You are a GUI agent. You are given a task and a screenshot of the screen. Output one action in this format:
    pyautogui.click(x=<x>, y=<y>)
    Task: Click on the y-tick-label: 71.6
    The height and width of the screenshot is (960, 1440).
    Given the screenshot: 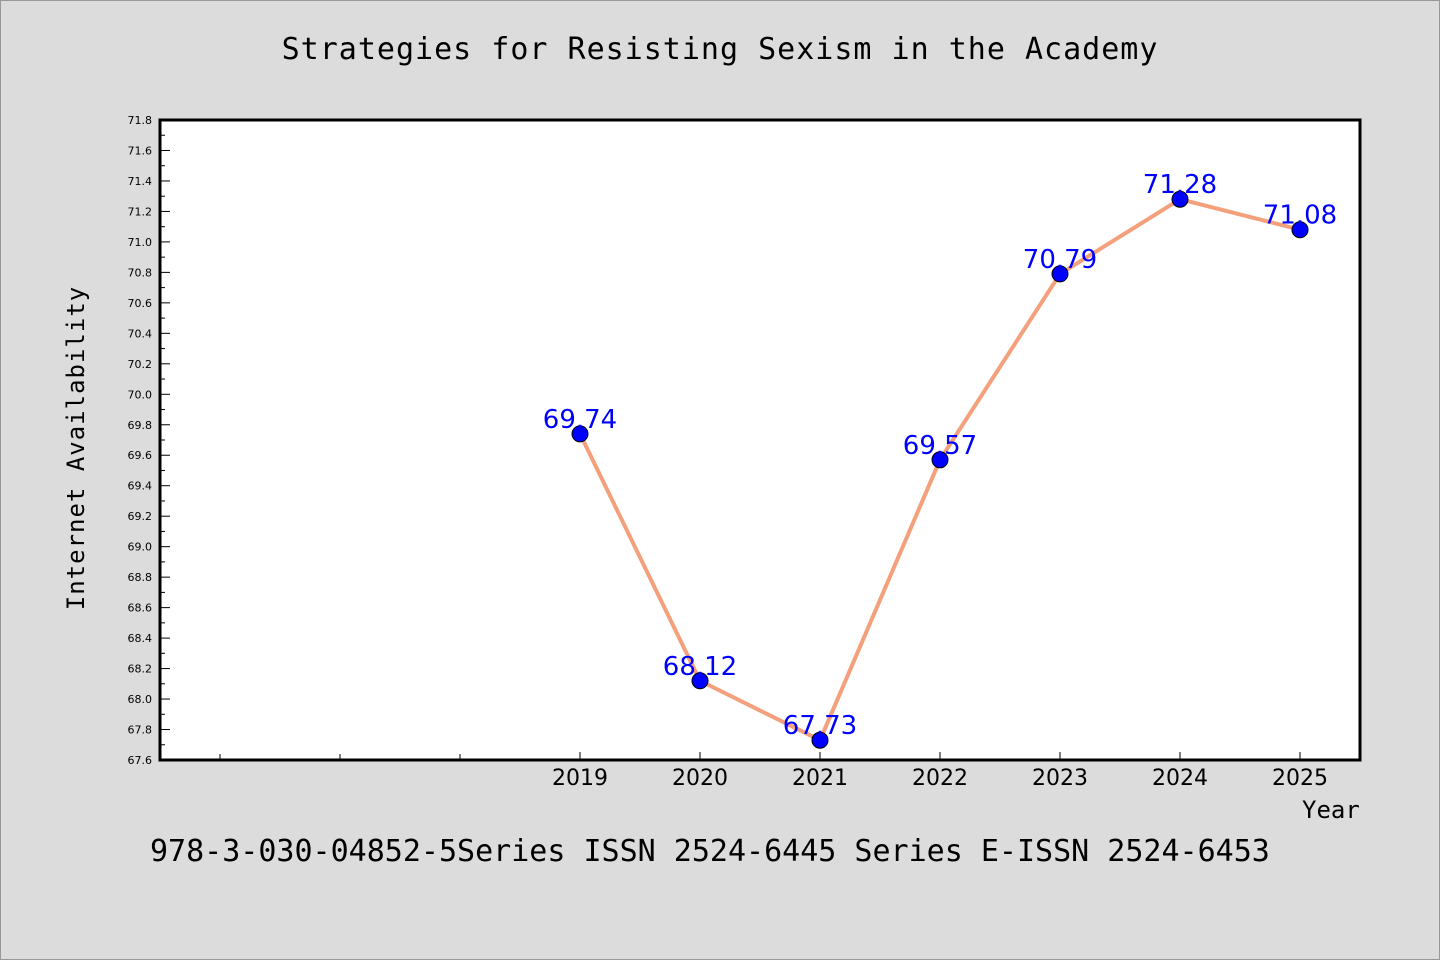 What is the action you would take?
    pyautogui.click(x=140, y=150)
    